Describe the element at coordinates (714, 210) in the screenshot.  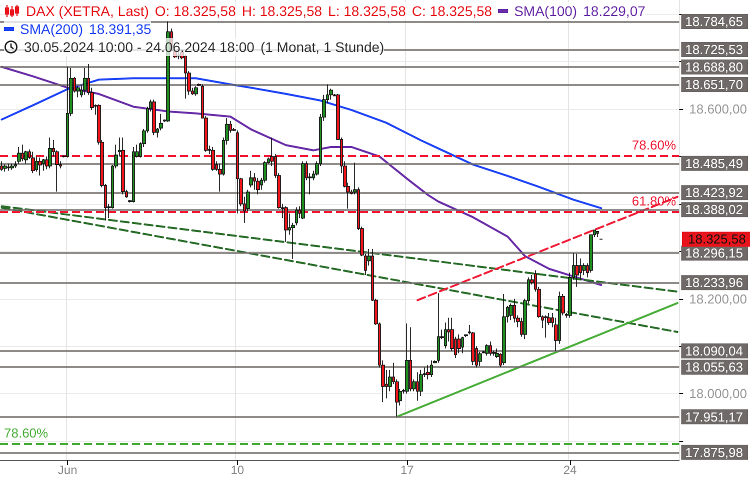
I see `ref-line-label: 18.388,02` at that location.